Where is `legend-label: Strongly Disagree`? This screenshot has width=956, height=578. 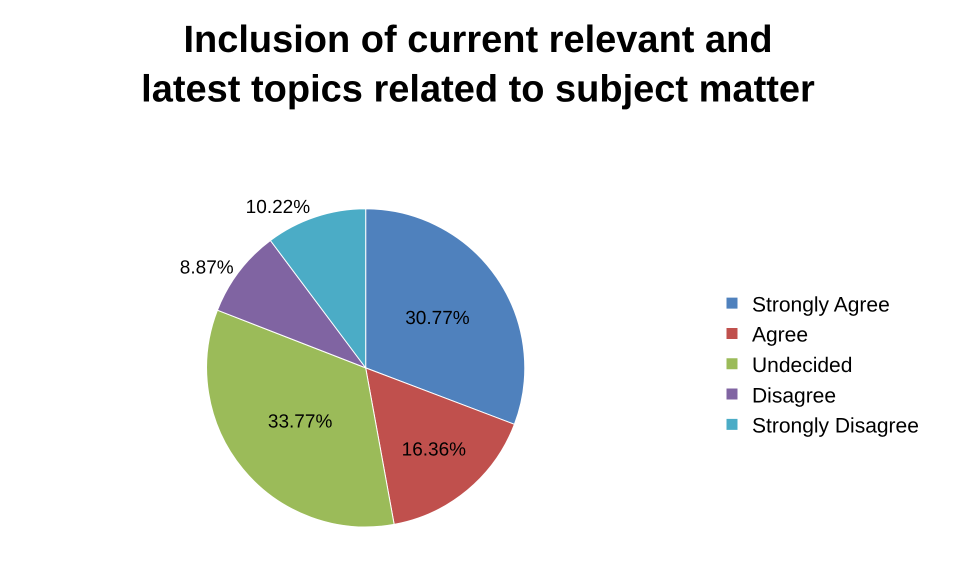 legend-label: Strongly Disagree is located at coordinates (835, 426).